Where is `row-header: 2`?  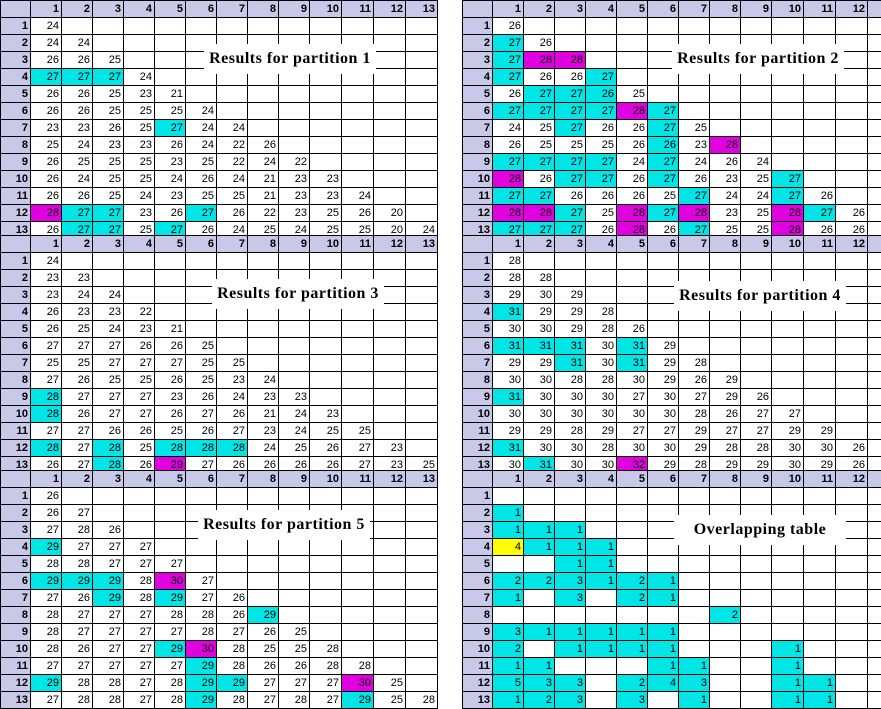 row-header: 2 is located at coordinates (478, 513).